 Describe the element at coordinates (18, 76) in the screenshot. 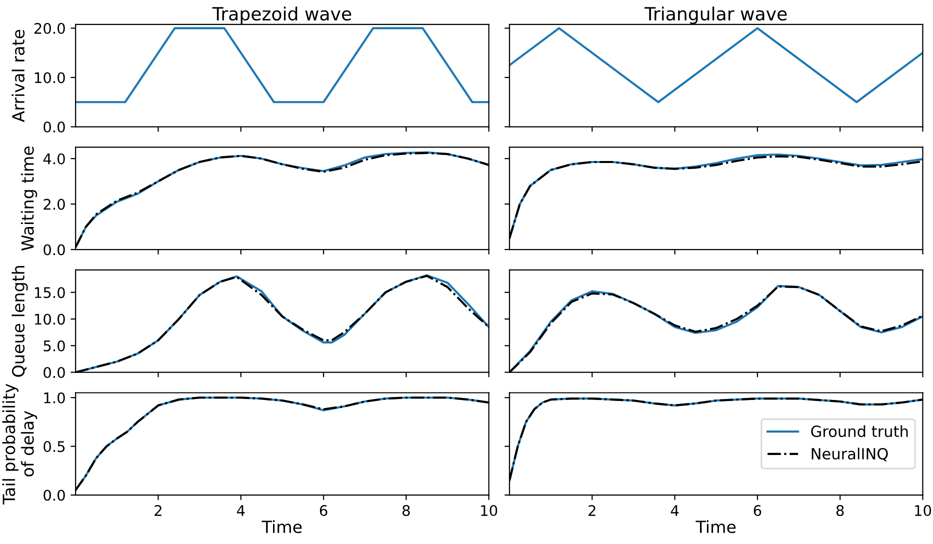

I see `y-axis-title: Arrival rate` at that location.